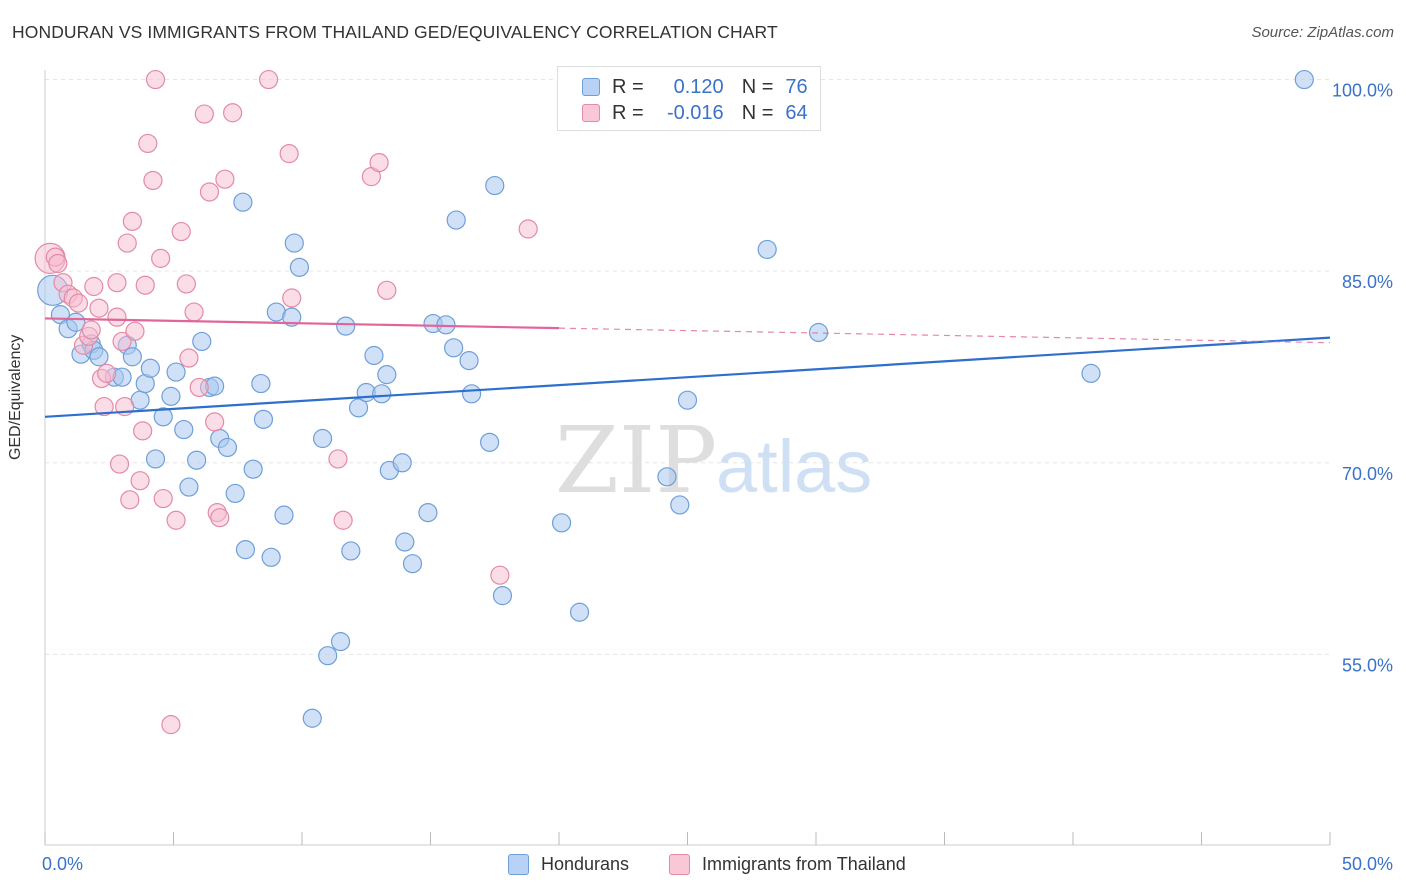  Describe the element at coordinates (62, 864) in the screenshot. I see `x-tick-label: 0.0%` at that location.